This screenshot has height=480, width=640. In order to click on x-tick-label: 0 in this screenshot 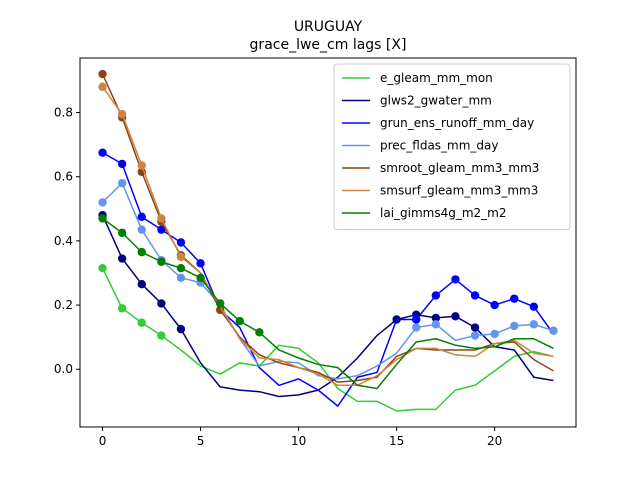, I will do `click(103, 441)`.